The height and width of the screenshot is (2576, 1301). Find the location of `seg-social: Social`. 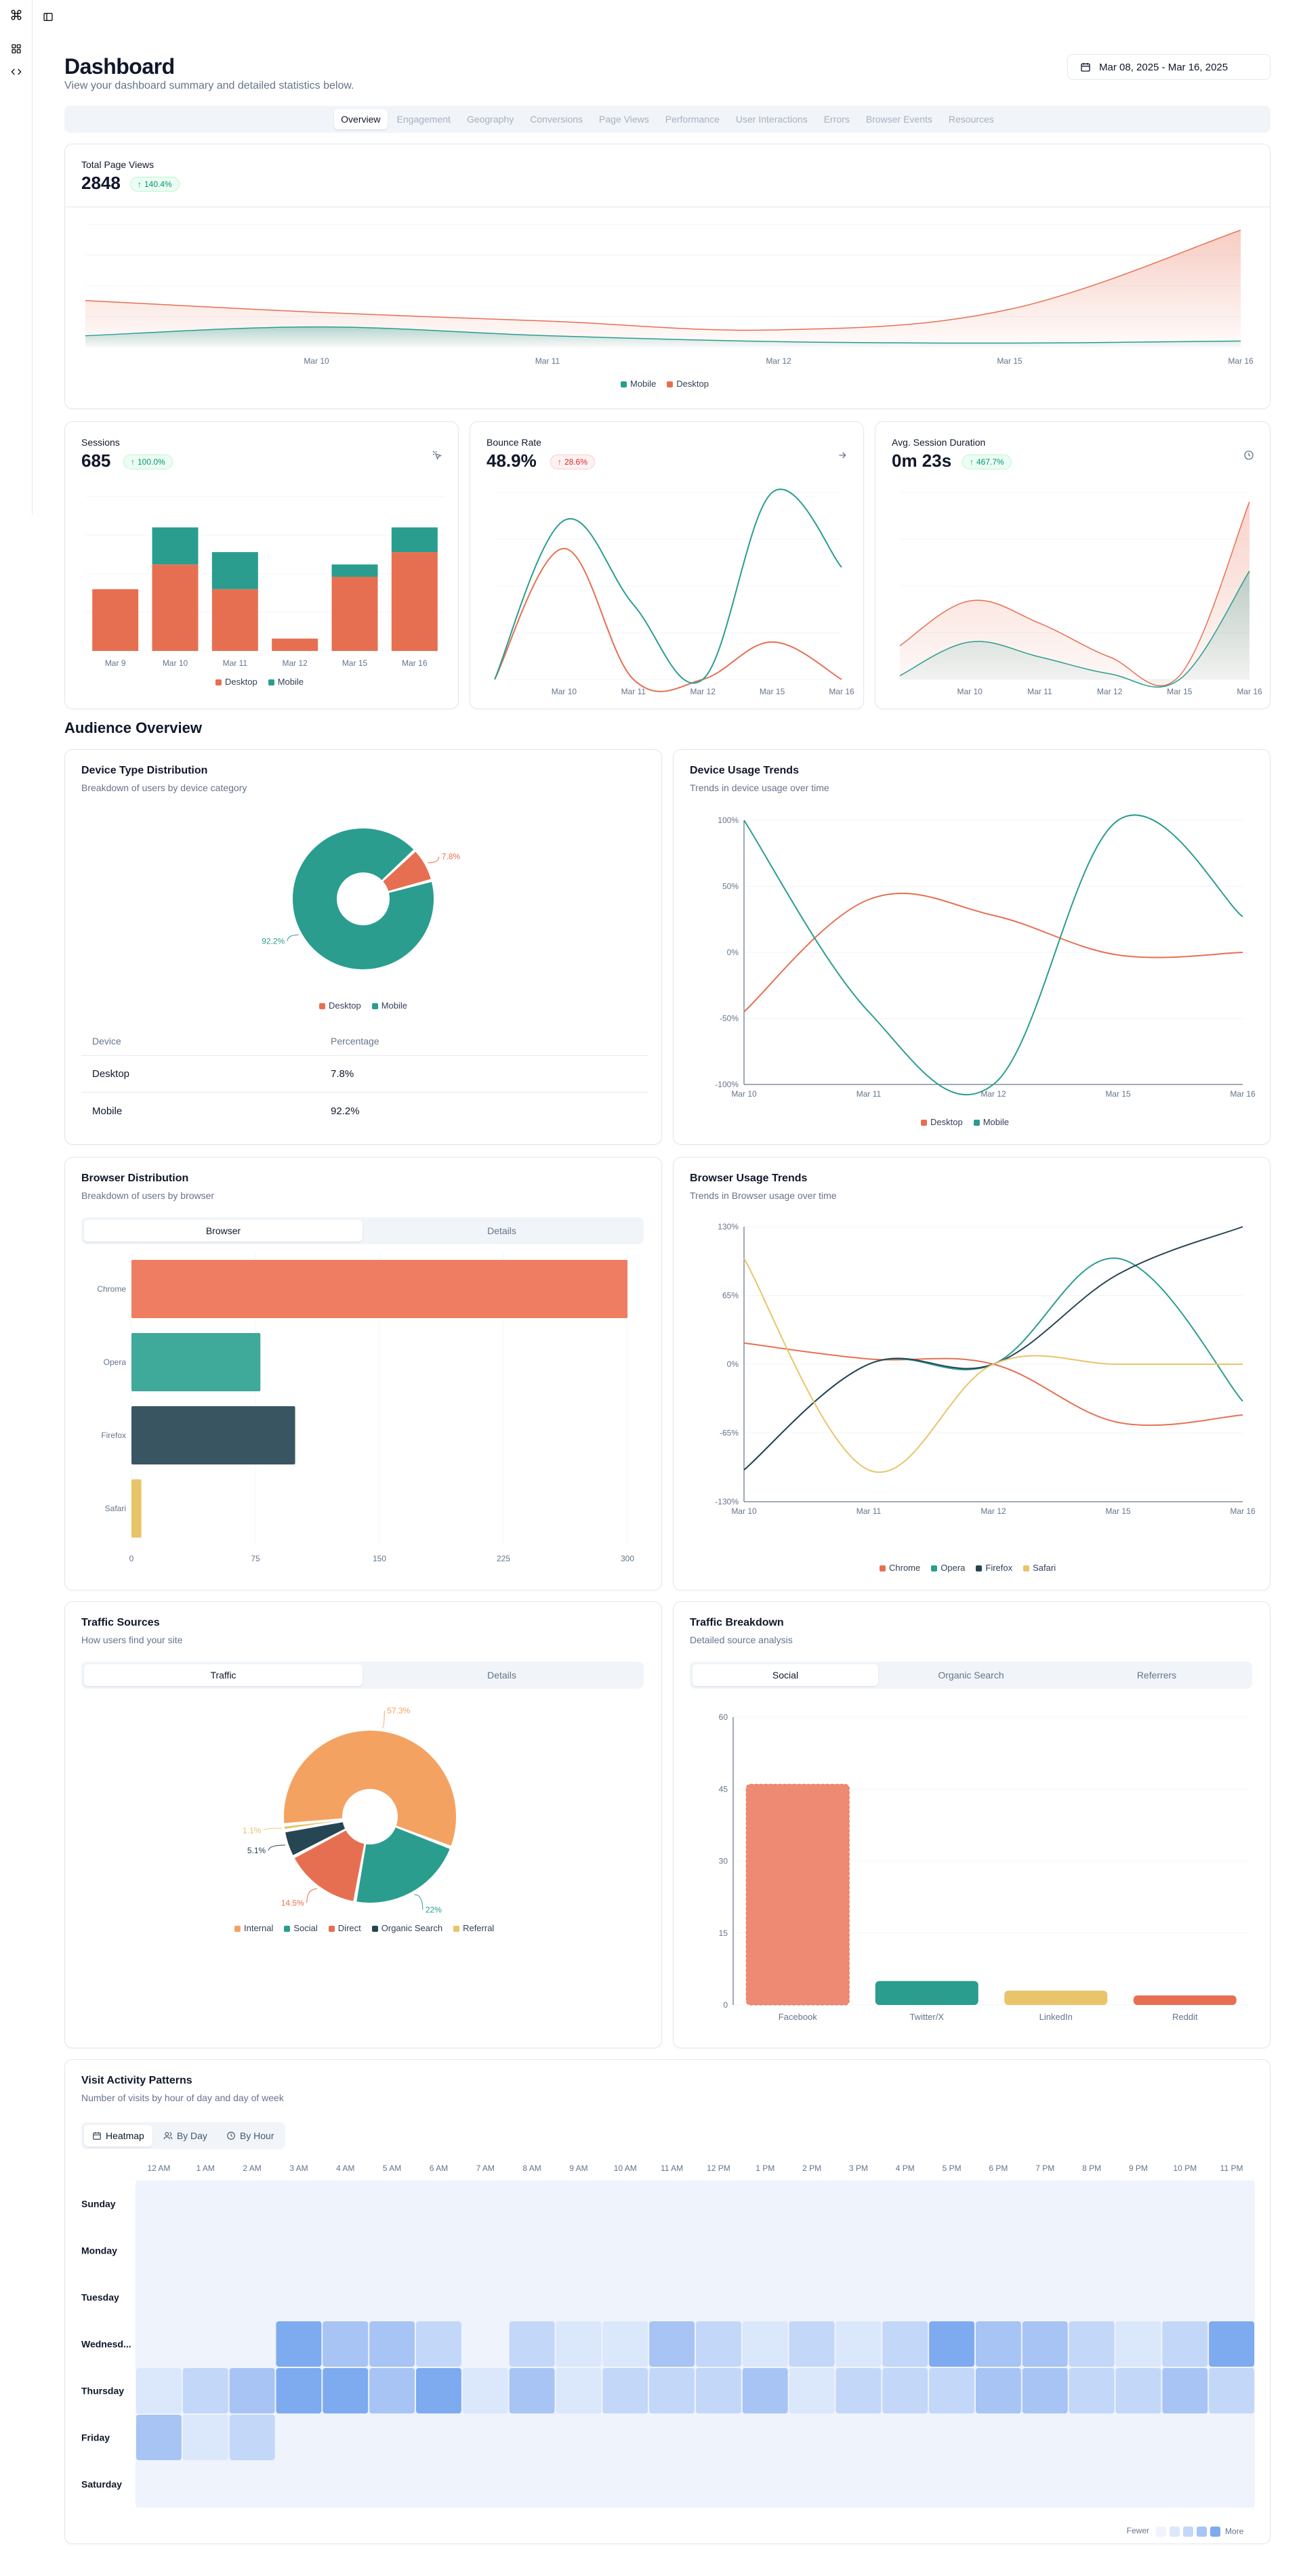

seg-social: Social is located at coordinates (785, 1675).